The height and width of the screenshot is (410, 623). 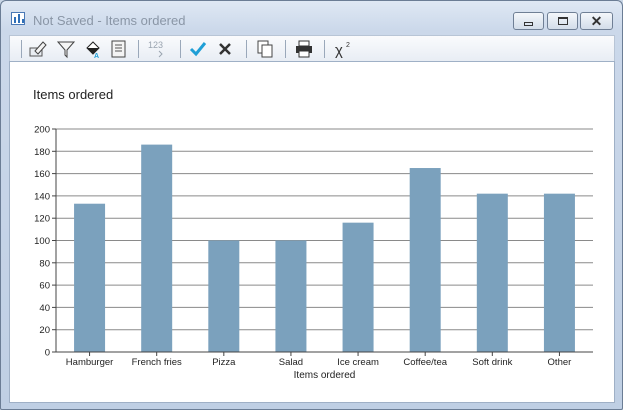 What do you see at coordinates (109, 20) in the screenshot?
I see `window-title: Not Saved - Items ordered` at bounding box center [109, 20].